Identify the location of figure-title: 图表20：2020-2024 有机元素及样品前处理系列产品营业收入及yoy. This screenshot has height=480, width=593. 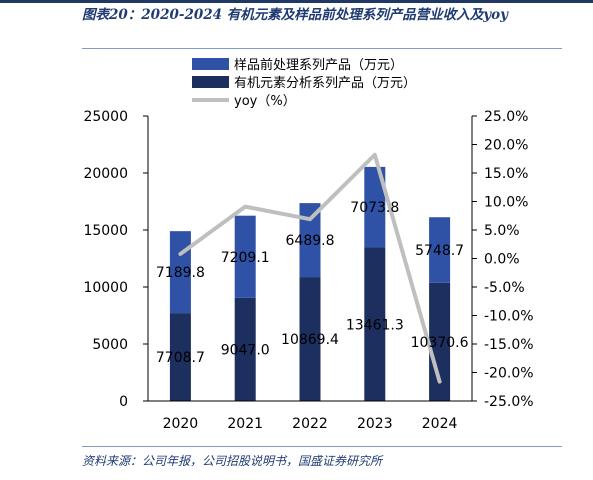
(295, 15).